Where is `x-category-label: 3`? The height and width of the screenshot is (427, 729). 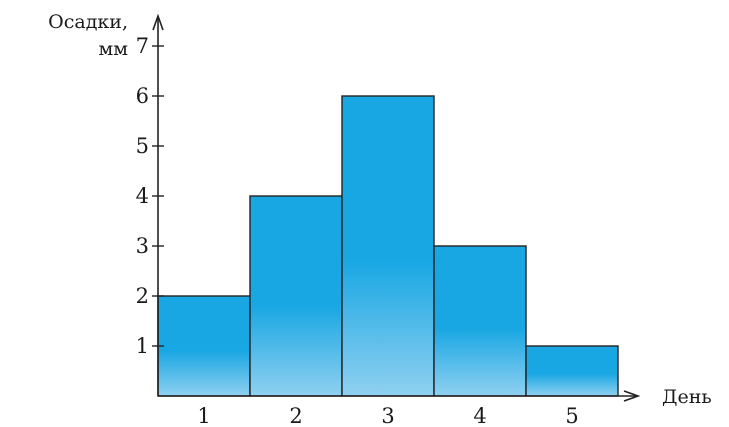
x-category-label: 3 is located at coordinates (387, 415).